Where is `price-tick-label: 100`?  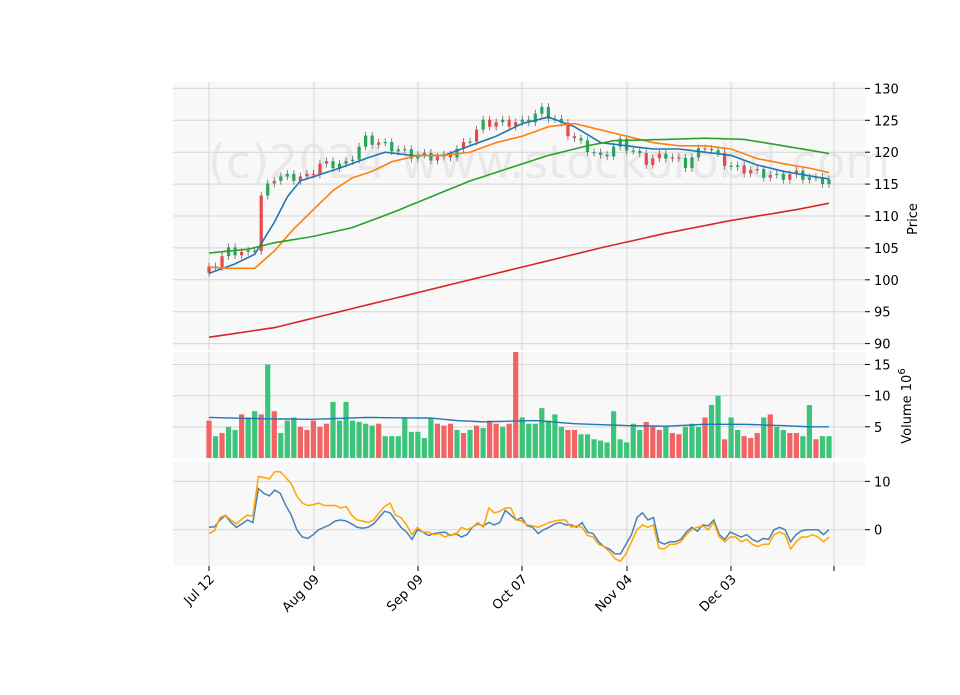
price-tick-label: 100 is located at coordinates (886, 281).